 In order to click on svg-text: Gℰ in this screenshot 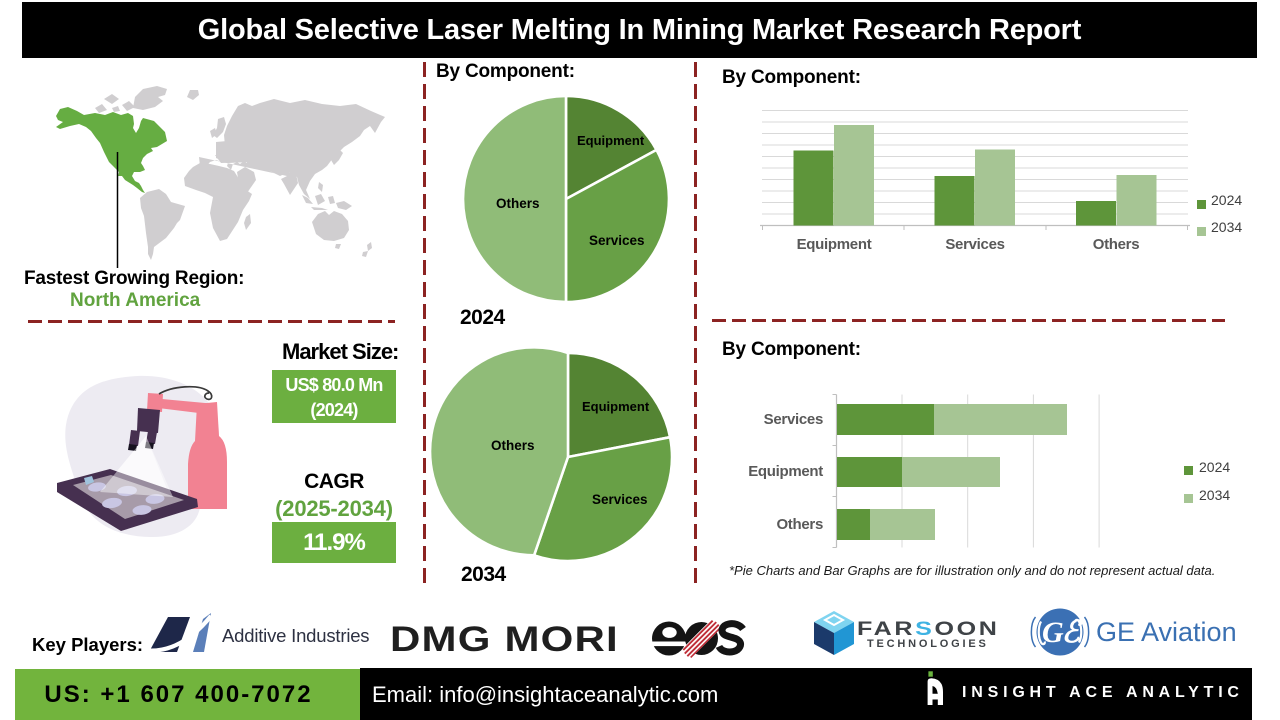, I will do `click(1063, 632)`.